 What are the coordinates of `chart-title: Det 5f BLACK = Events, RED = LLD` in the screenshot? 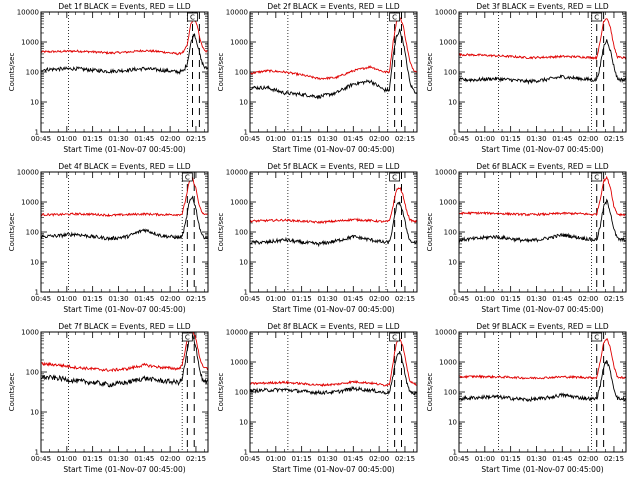 It's located at (333, 166).